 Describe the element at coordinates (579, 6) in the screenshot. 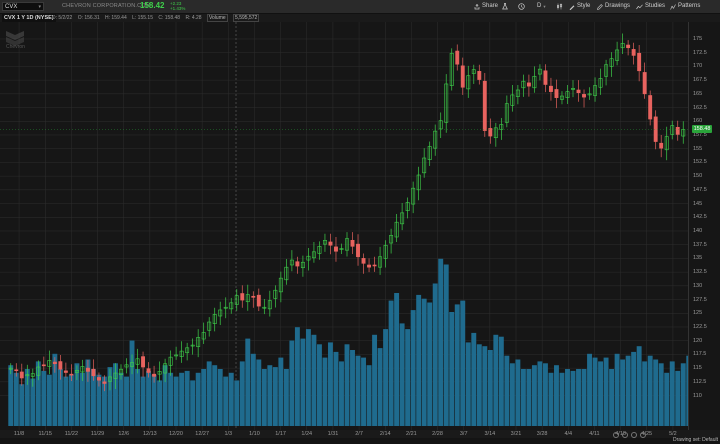

I see `style-button: Style` at that location.